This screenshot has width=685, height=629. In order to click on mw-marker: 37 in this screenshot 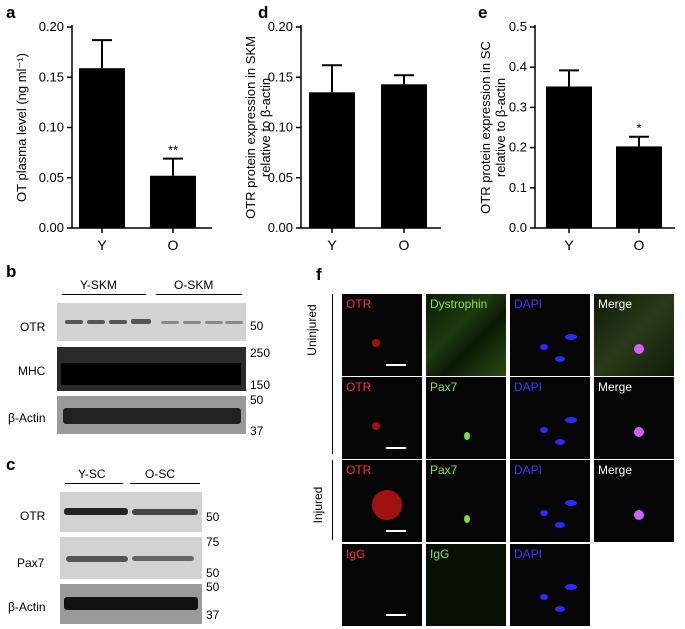, I will do `click(257, 431)`.